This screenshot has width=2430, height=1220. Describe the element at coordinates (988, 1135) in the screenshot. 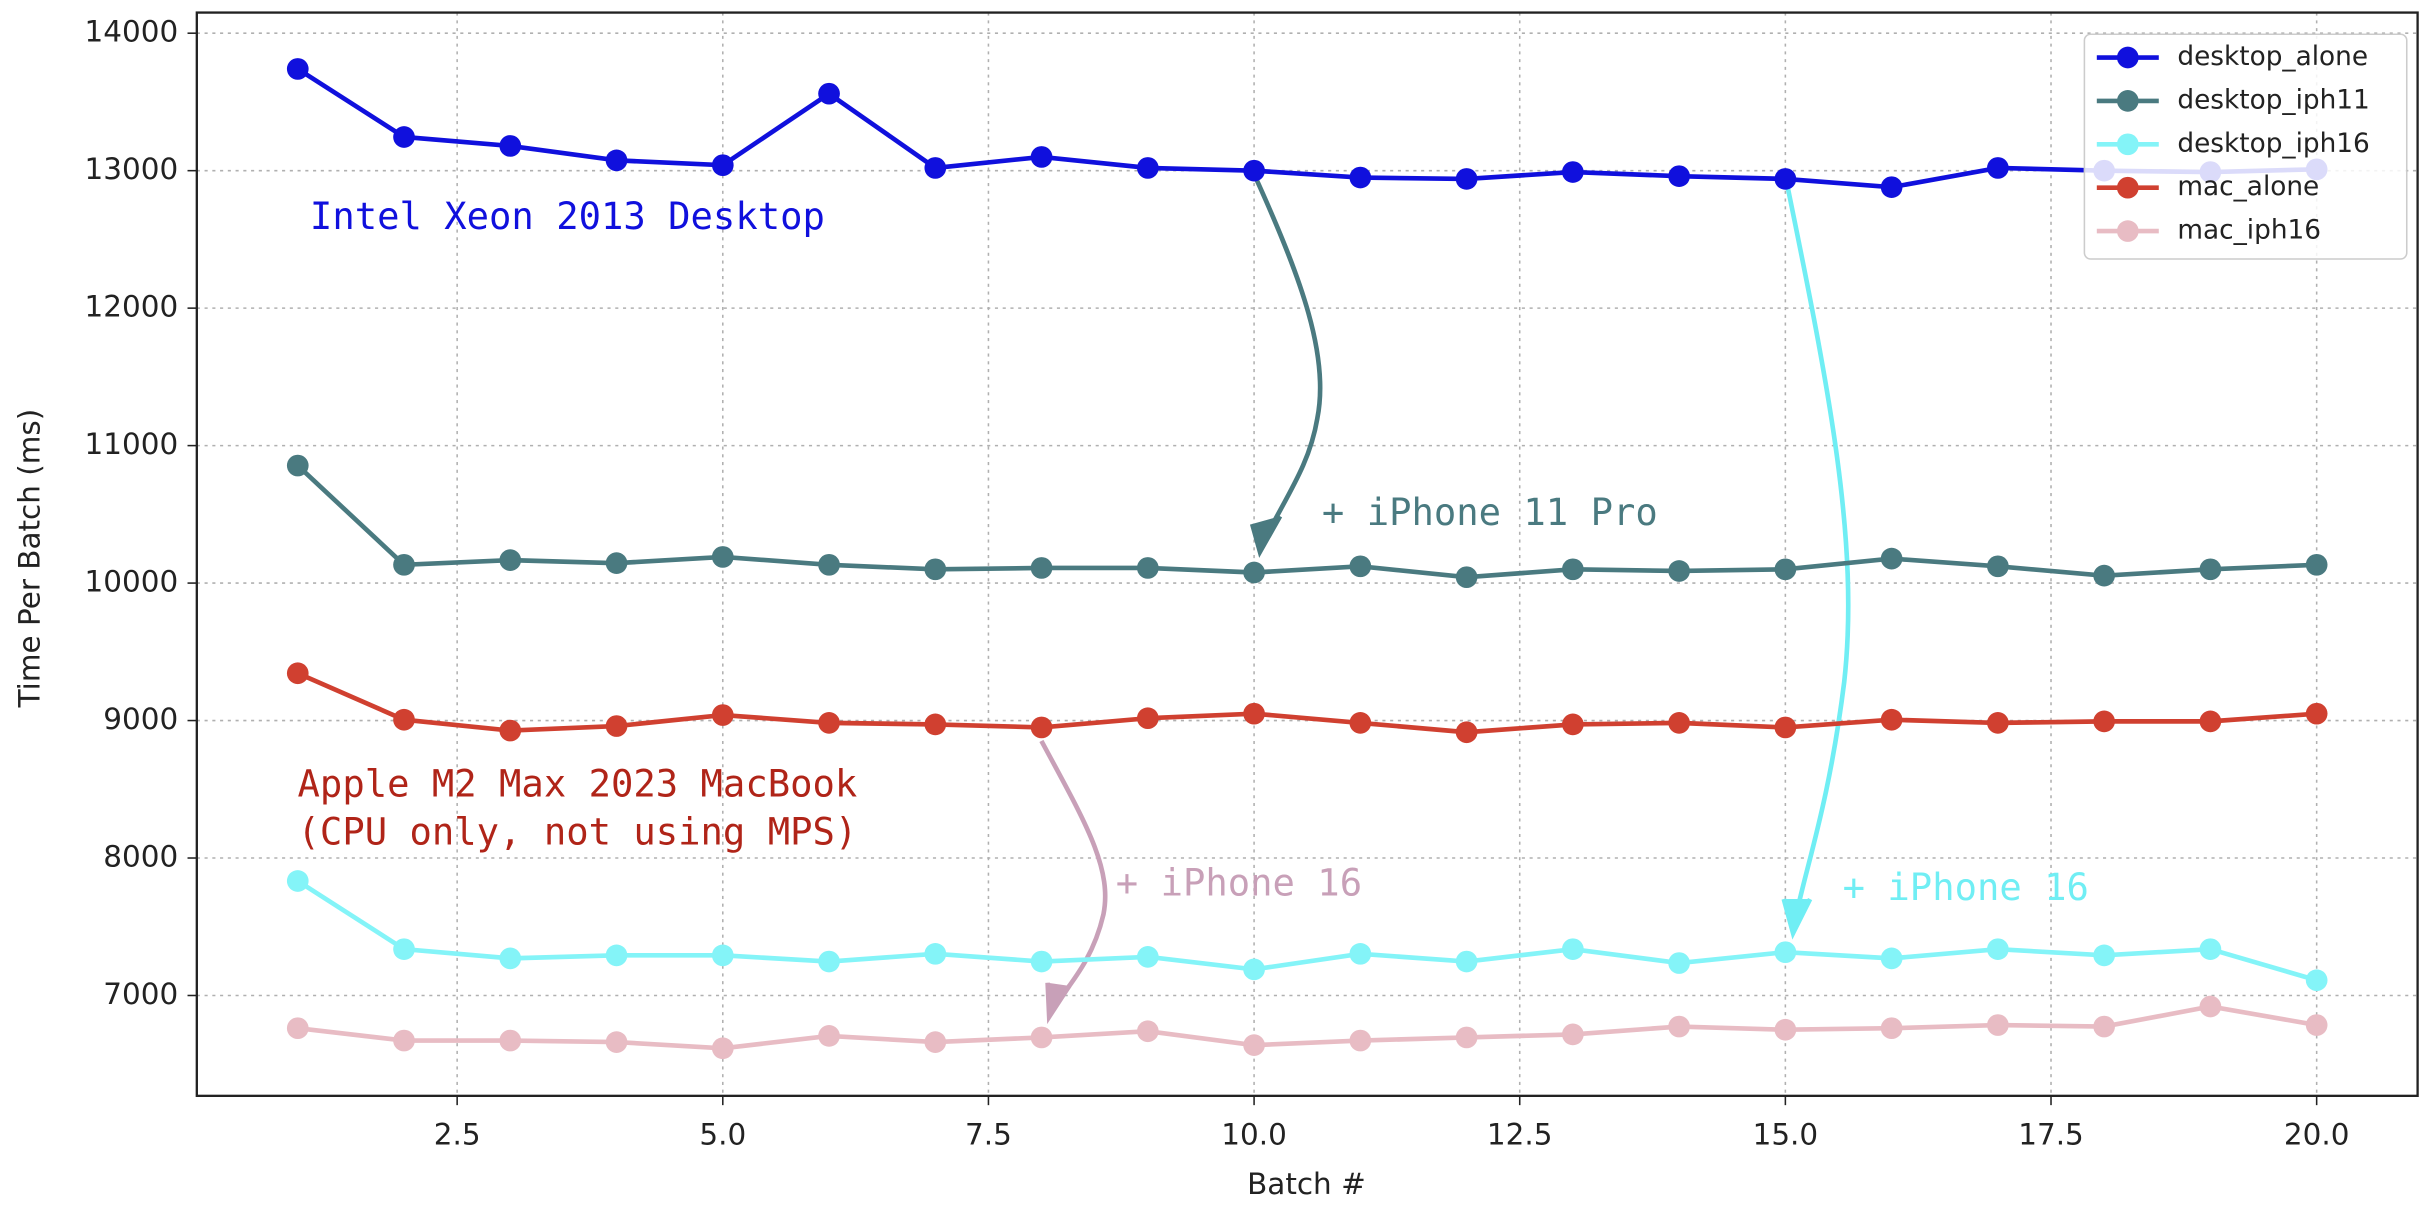

I see `x-tick-label: 7.5` at that location.